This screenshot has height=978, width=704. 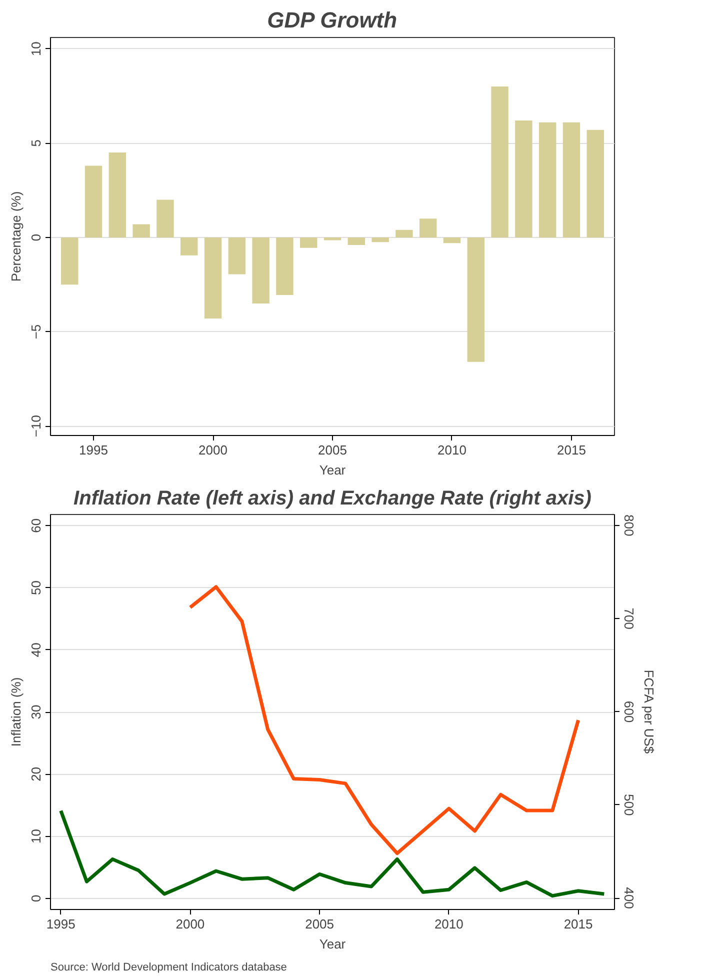 What do you see at coordinates (629, 711) in the screenshot?
I see `y2-tick-label: 600` at bounding box center [629, 711].